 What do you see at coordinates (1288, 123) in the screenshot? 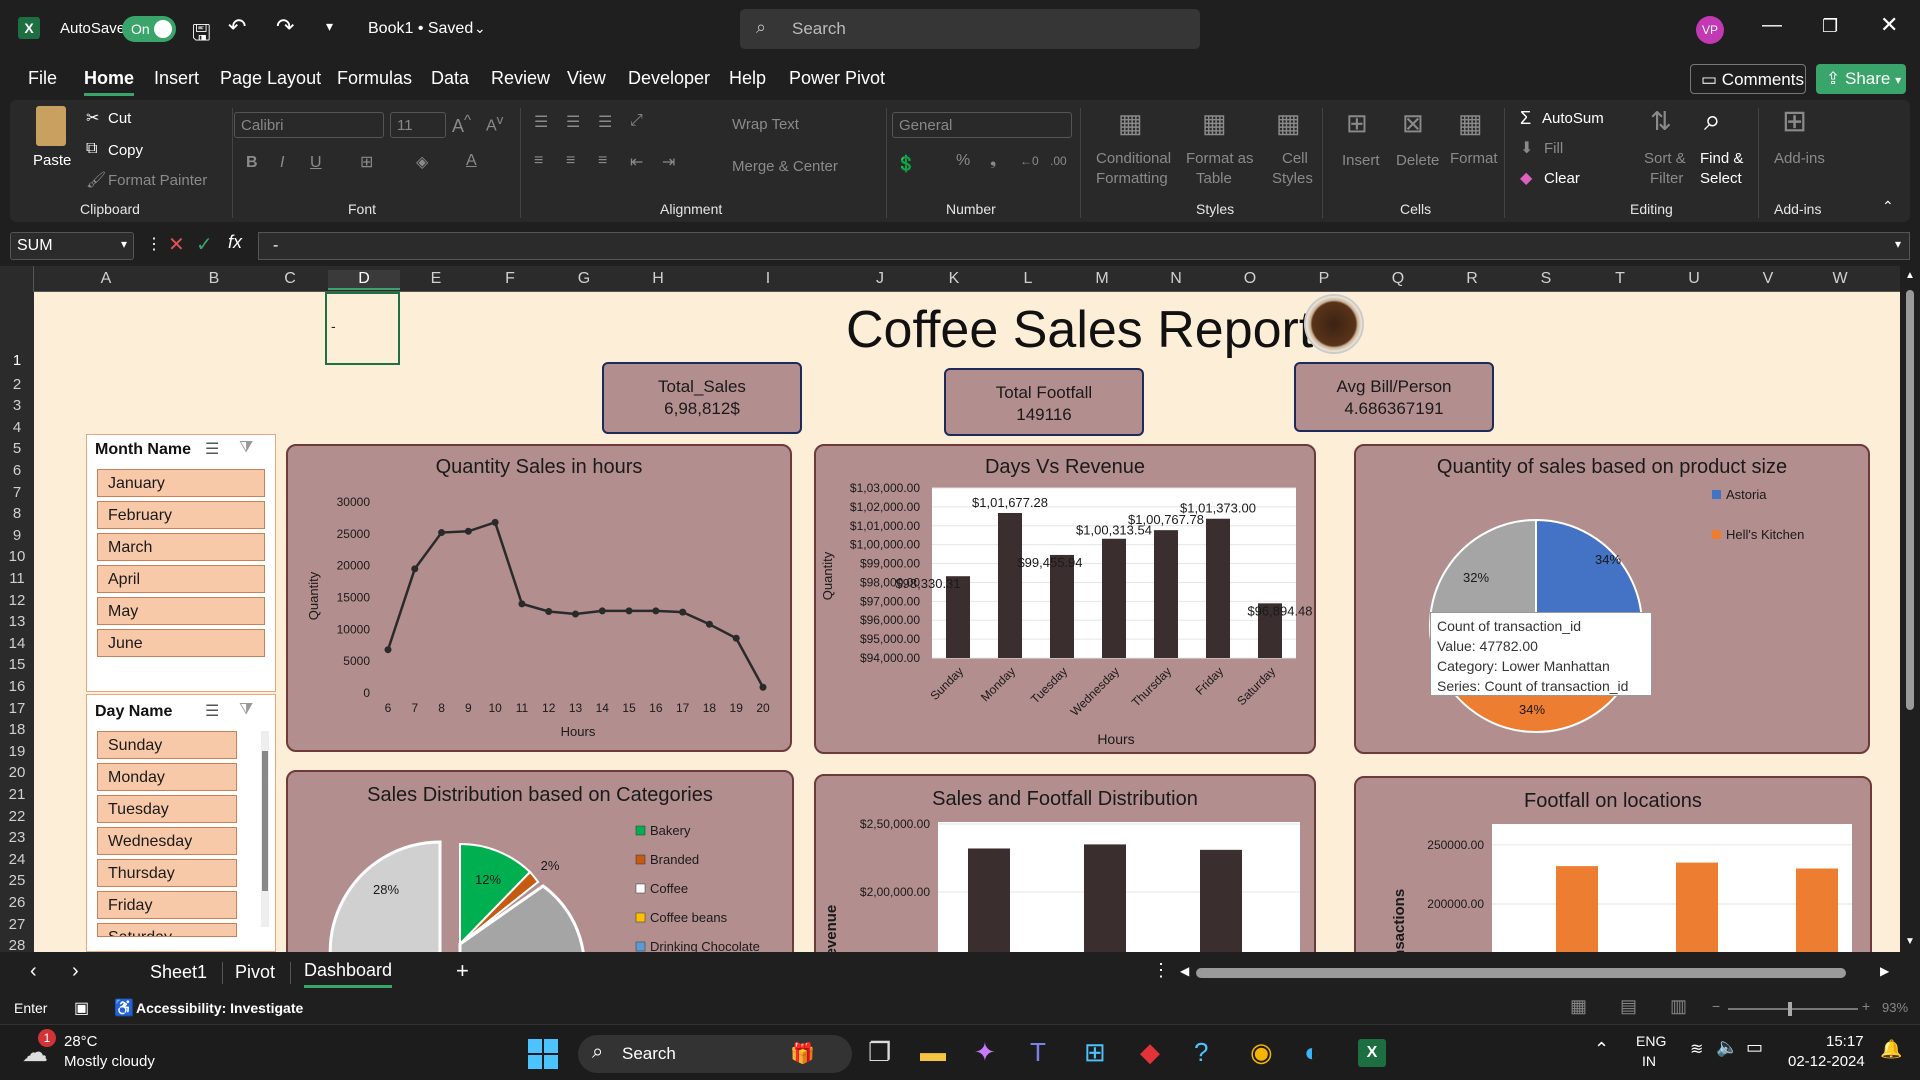
I see `cell-styles-icon: ▦` at bounding box center [1288, 123].